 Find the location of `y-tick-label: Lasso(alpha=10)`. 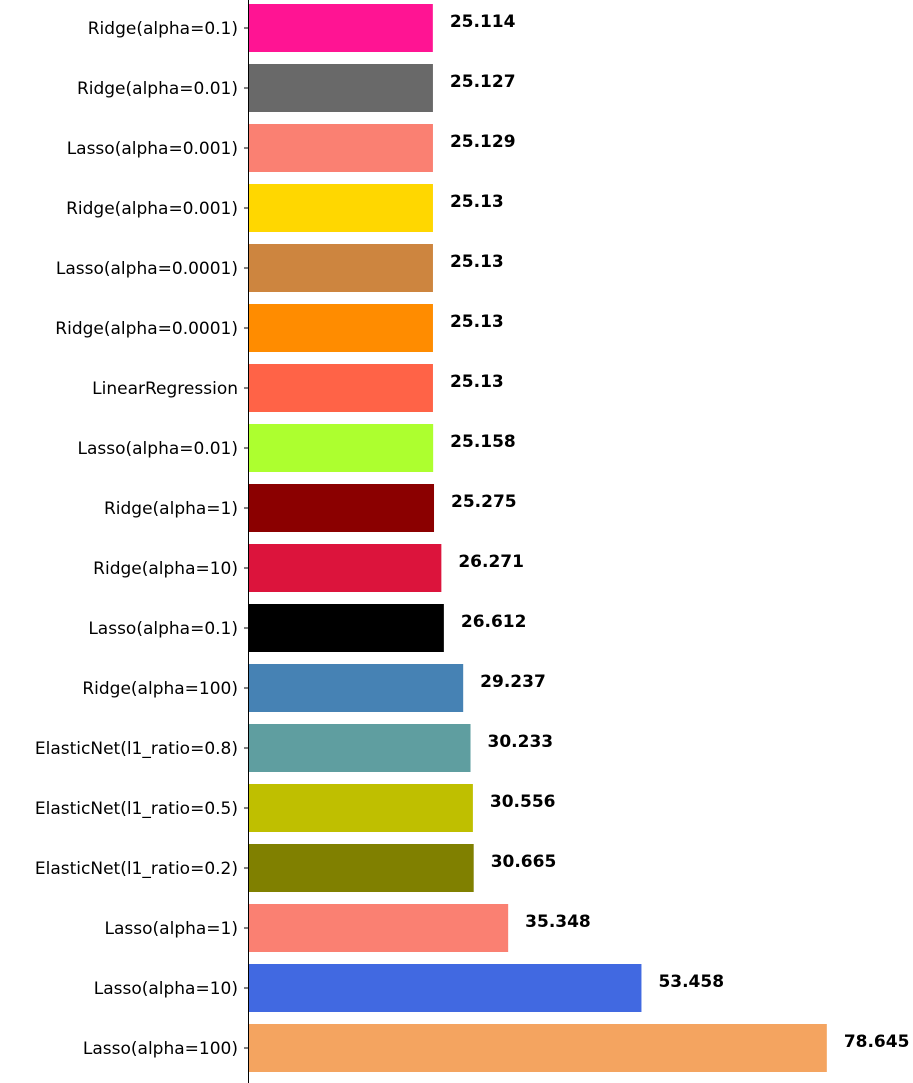

y-tick-label: Lasso(alpha=10) is located at coordinates (166, 989).